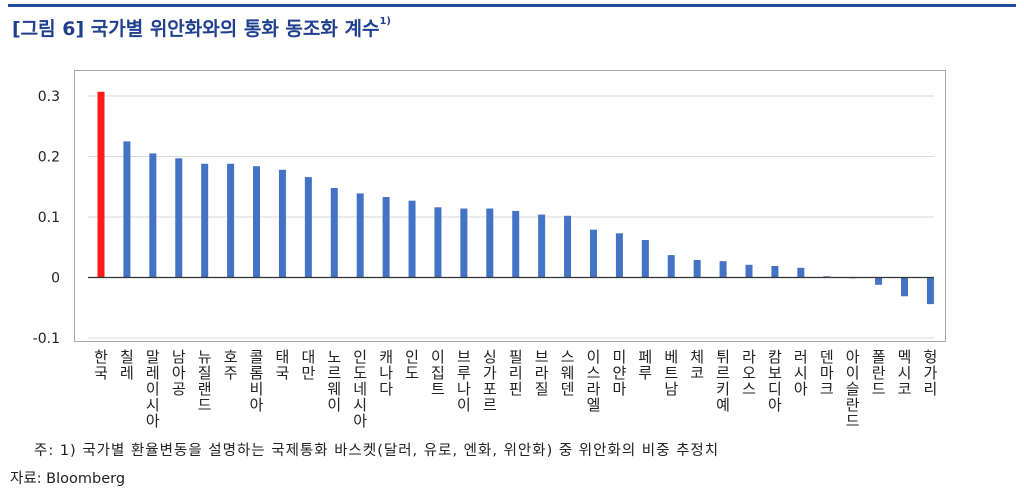 The width and height of the screenshot is (1024, 491). What do you see at coordinates (49, 97) in the screenshot?
I see `y-tick-label: 0.3` at bounding box center [49, 97].